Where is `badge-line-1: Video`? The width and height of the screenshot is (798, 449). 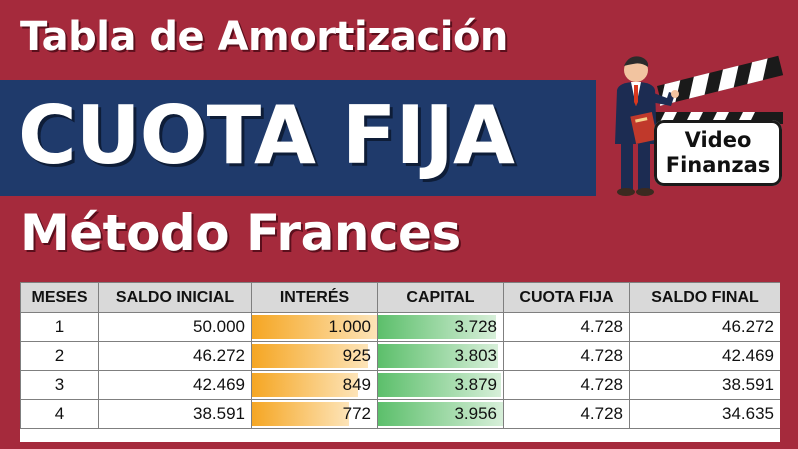 badge-line-1: Video is located at coordinates (718, 140).